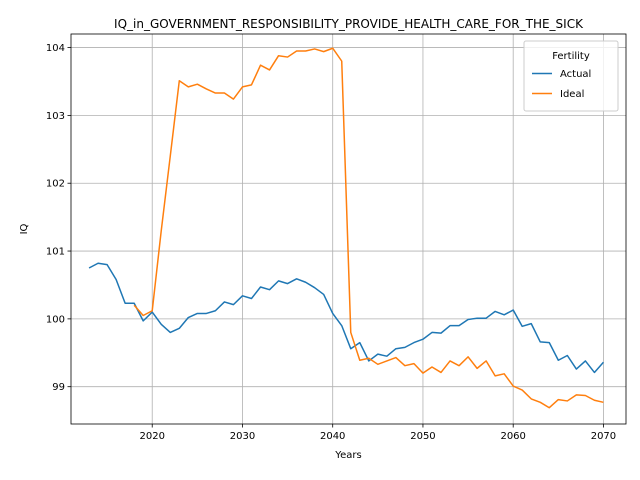  What do you see at coordinates (24, 228) in the screenshot?
I see `y-axis-label: IQ` at bounding box center [24, 228].